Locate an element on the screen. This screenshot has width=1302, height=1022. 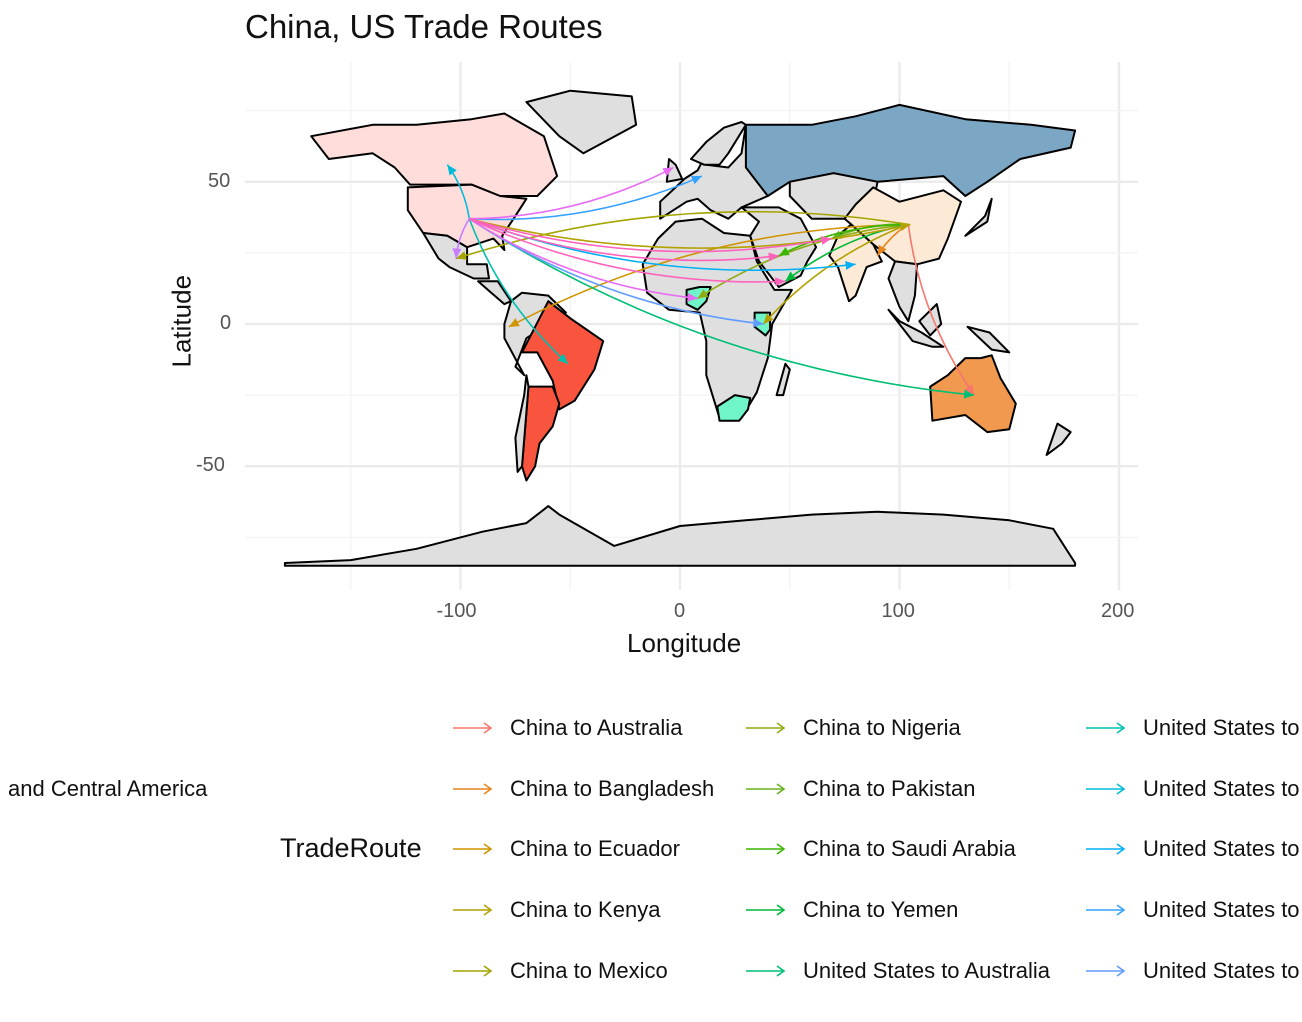
country-central-america is located at coordinates (494, 293).